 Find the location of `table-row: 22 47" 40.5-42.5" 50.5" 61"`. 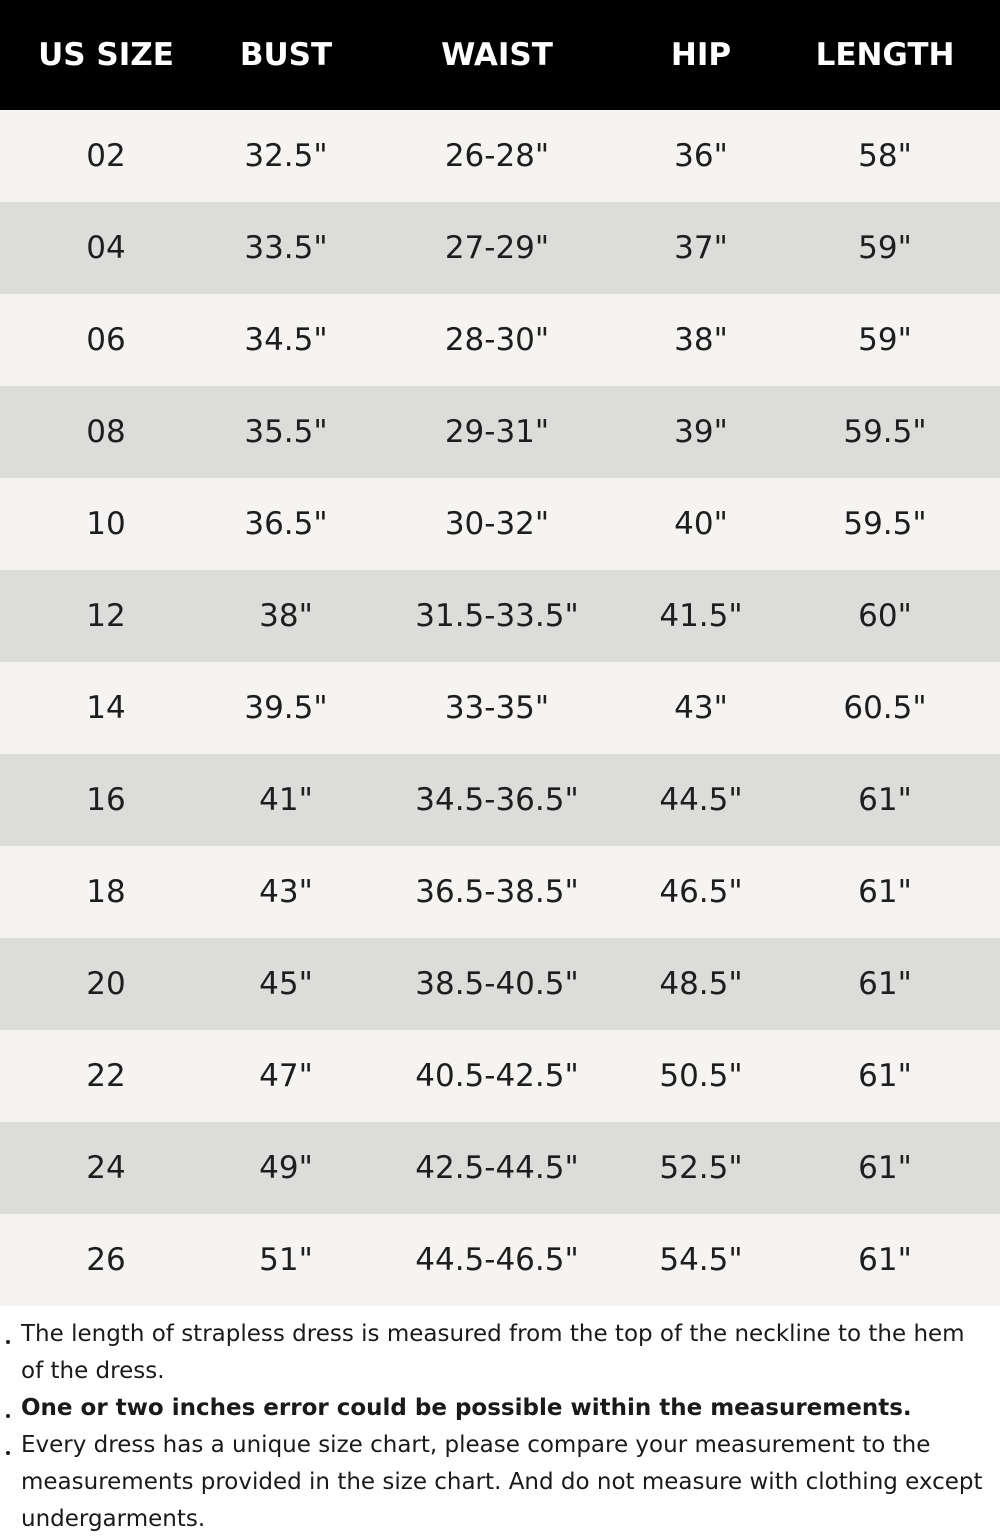

table-row: 22 47" 40.5-42.5" 50.5" 61" is located at coordinates (500, 1076).